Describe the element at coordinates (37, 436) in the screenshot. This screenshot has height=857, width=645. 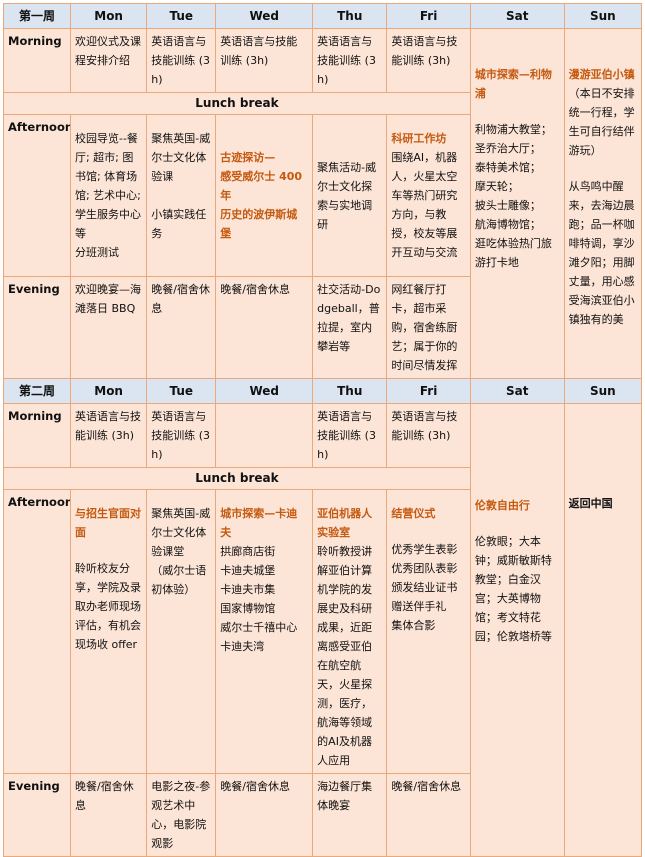
I see `week2-morning-label: Morning` at that location.